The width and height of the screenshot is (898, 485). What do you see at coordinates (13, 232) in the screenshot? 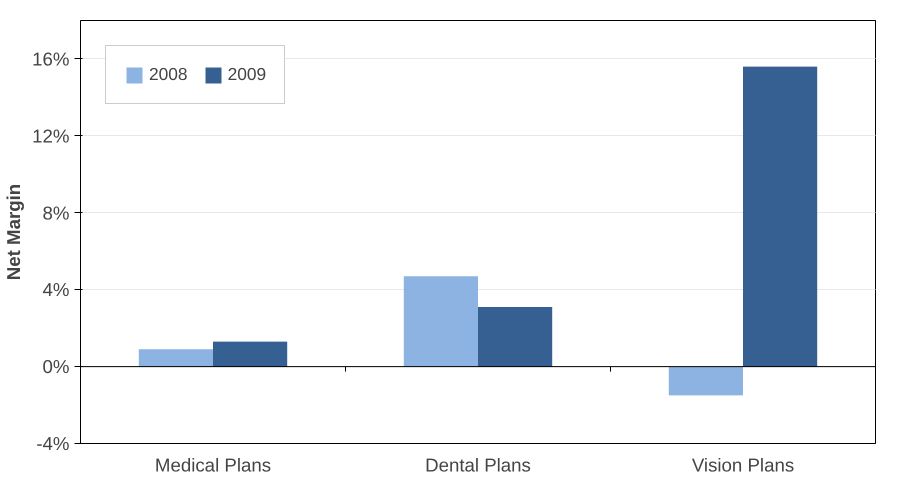
I see `y-axis-title: Net Margin` at bounding box center [13, 232].